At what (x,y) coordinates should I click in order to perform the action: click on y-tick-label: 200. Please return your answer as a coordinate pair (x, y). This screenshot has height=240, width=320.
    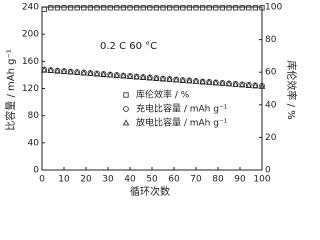
    Looking at the image, I should click on (30, 35).